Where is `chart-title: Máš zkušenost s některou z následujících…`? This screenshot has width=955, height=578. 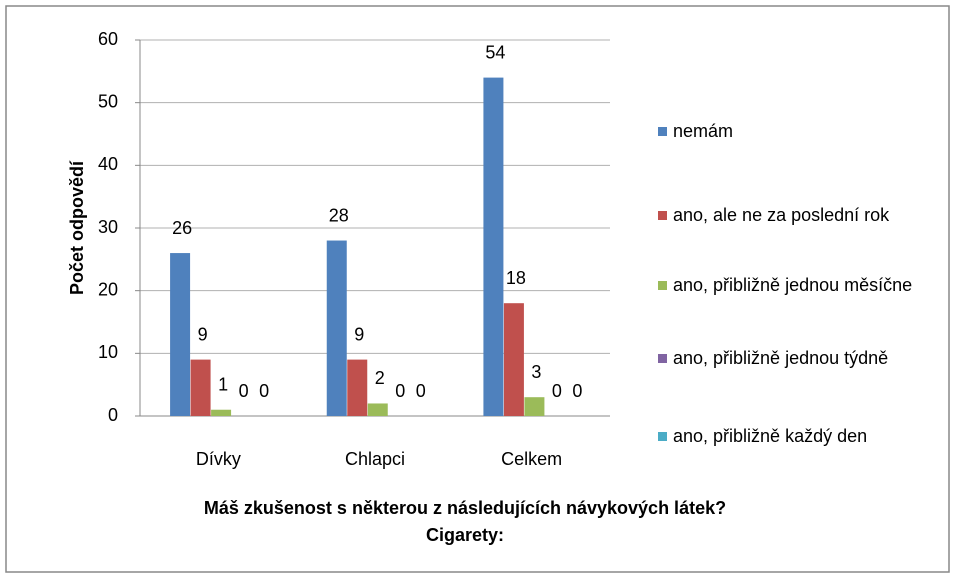
chart-title: Máš zkušenost s některou z následujících… is located at coordinates (465, 508).